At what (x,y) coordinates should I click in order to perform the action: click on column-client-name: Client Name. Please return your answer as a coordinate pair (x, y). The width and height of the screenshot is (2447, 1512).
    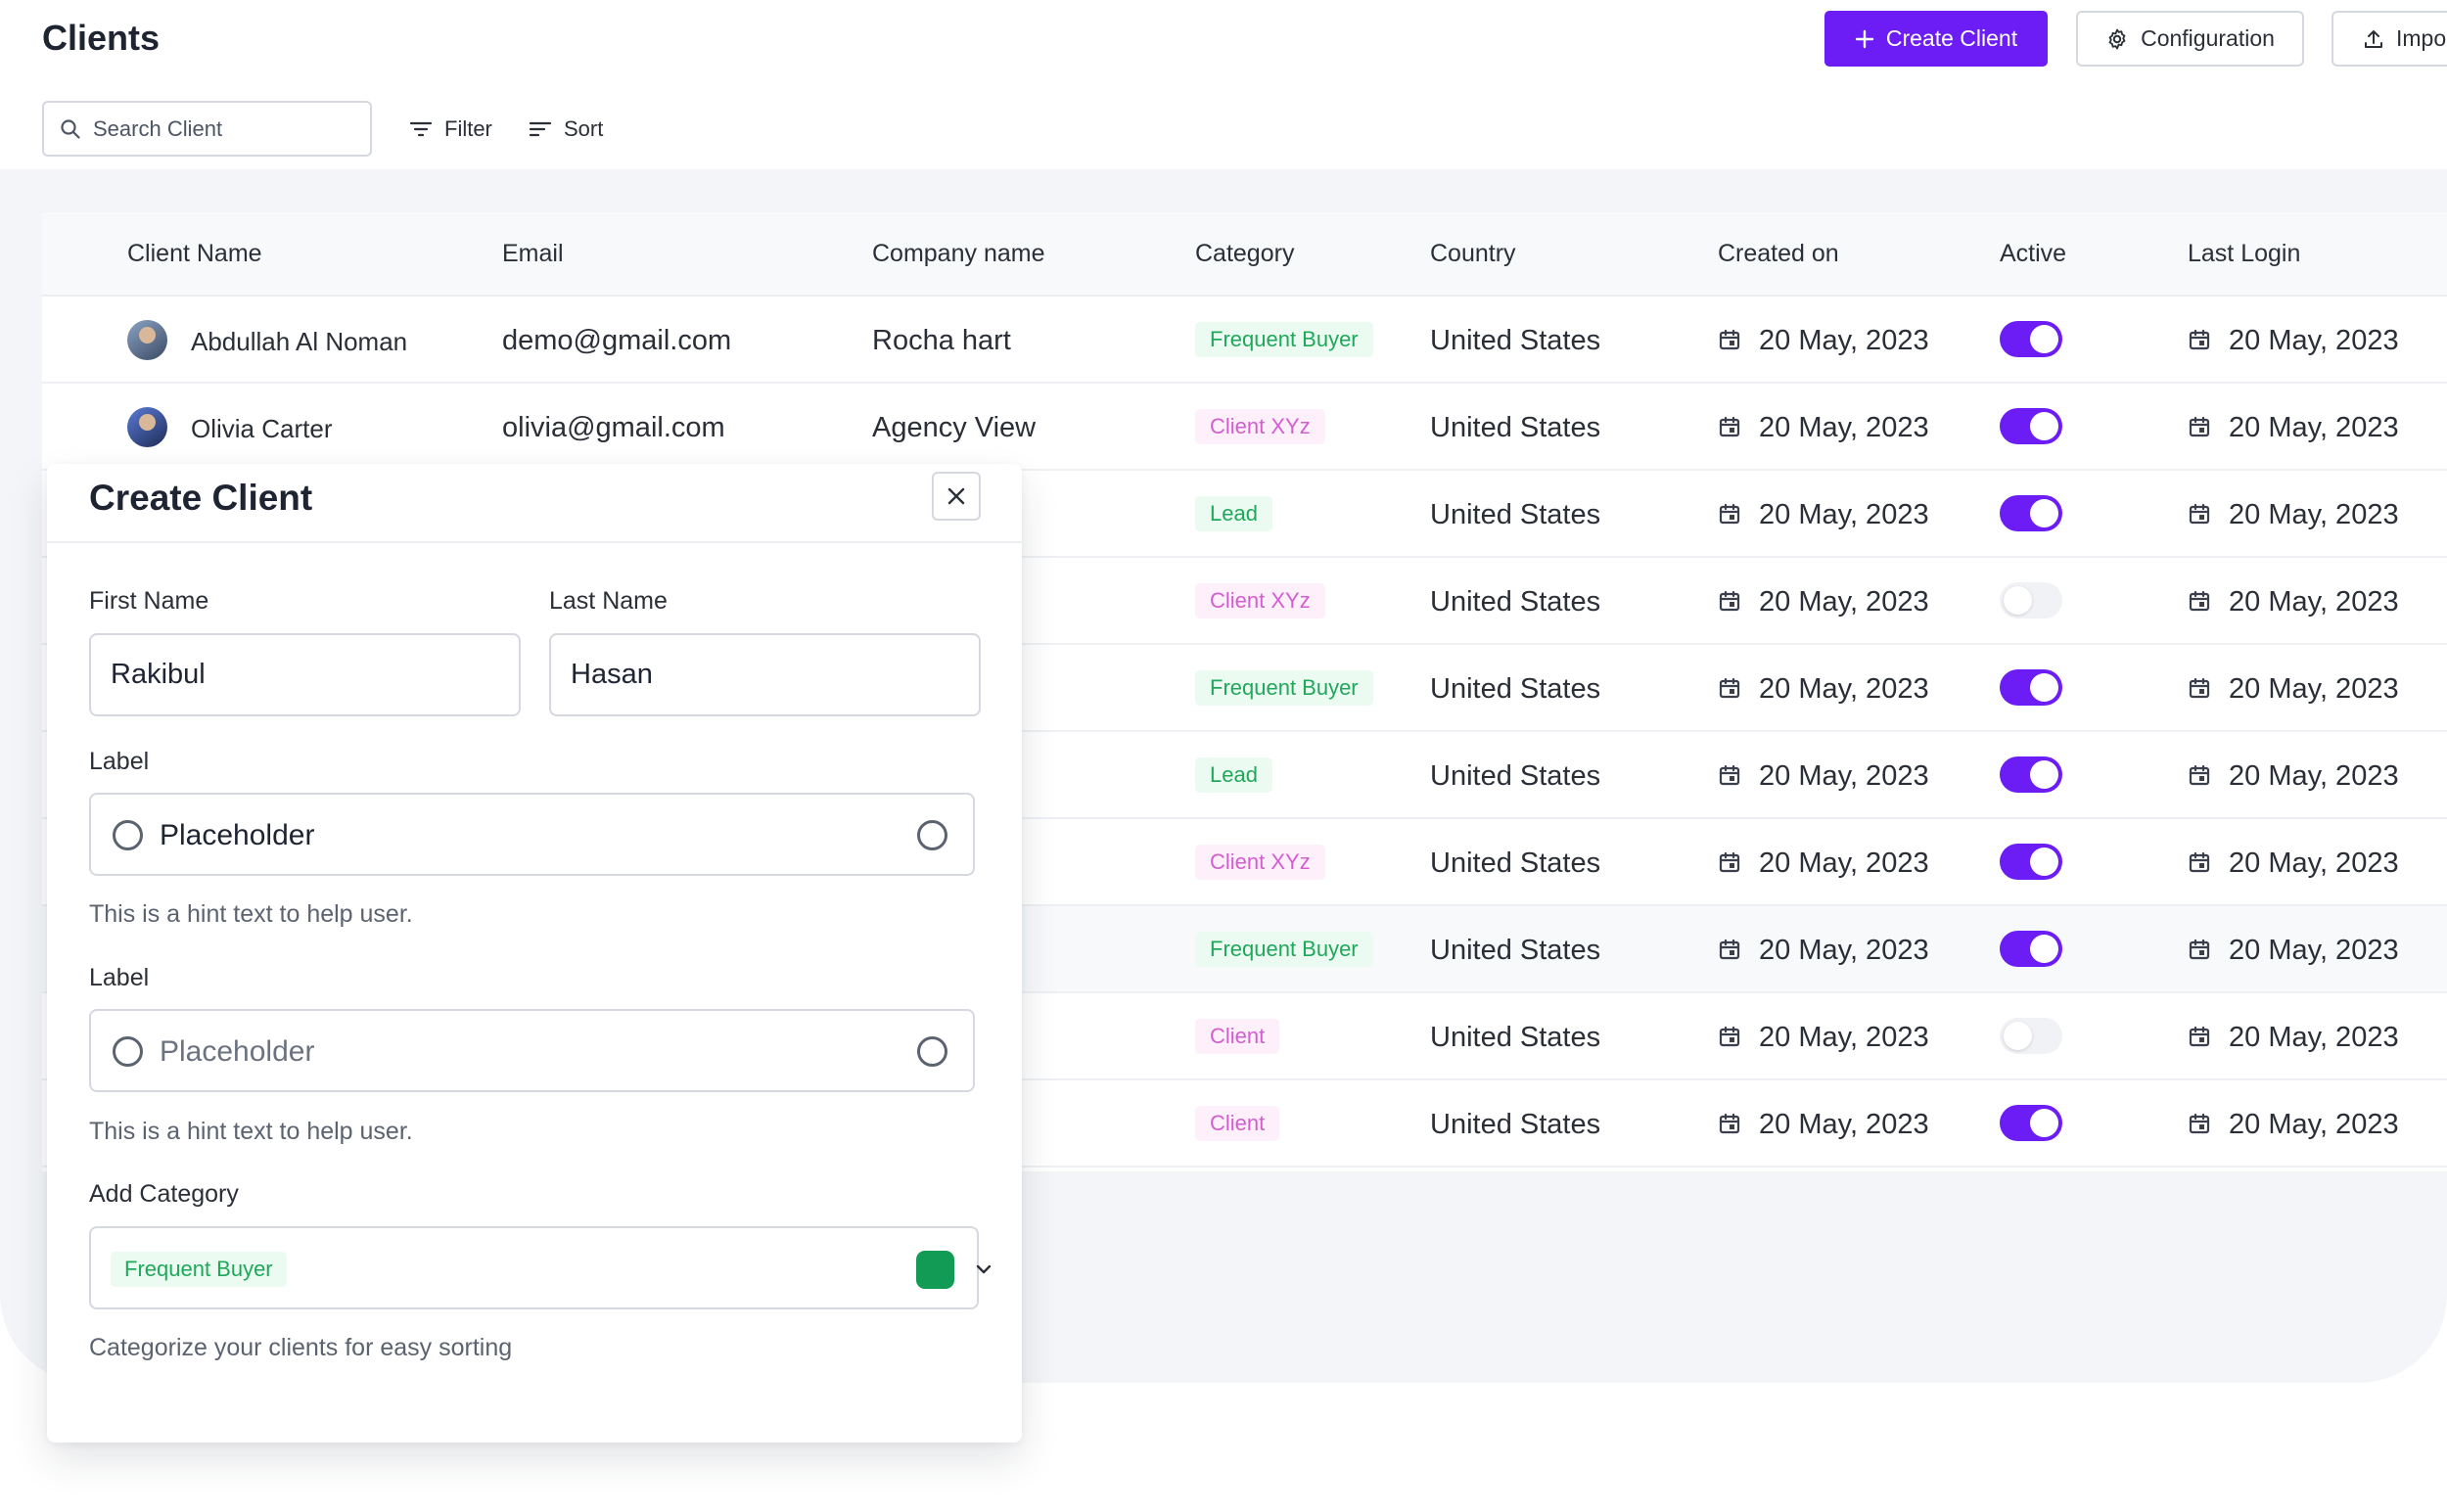
    Looking at the image, I should click on (194, 253).